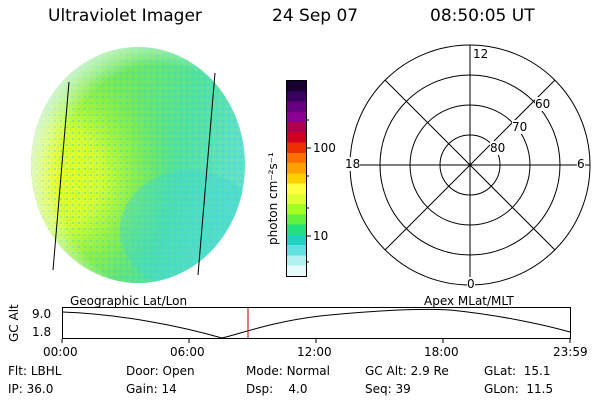 Image resolution: width=600 pixels, height=400 pixels. Describe the element at coordinates (308, 371) in the screenshot. I see `mode-value: Normal` at that location.